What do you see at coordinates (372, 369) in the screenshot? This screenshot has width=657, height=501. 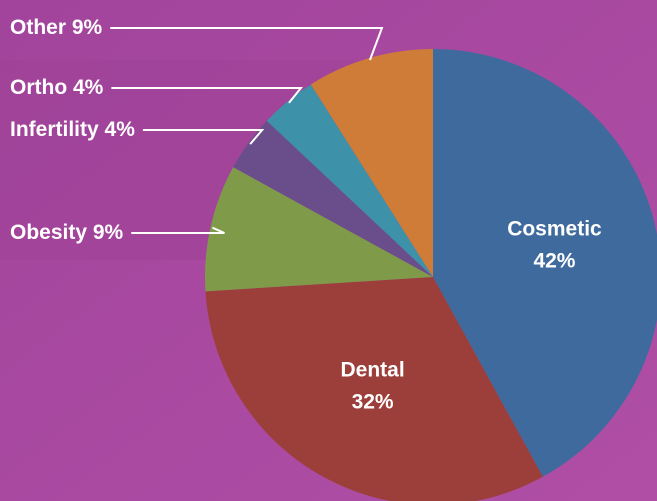 I see `slice-category-label: Dental` at bounding box center [372, 369].